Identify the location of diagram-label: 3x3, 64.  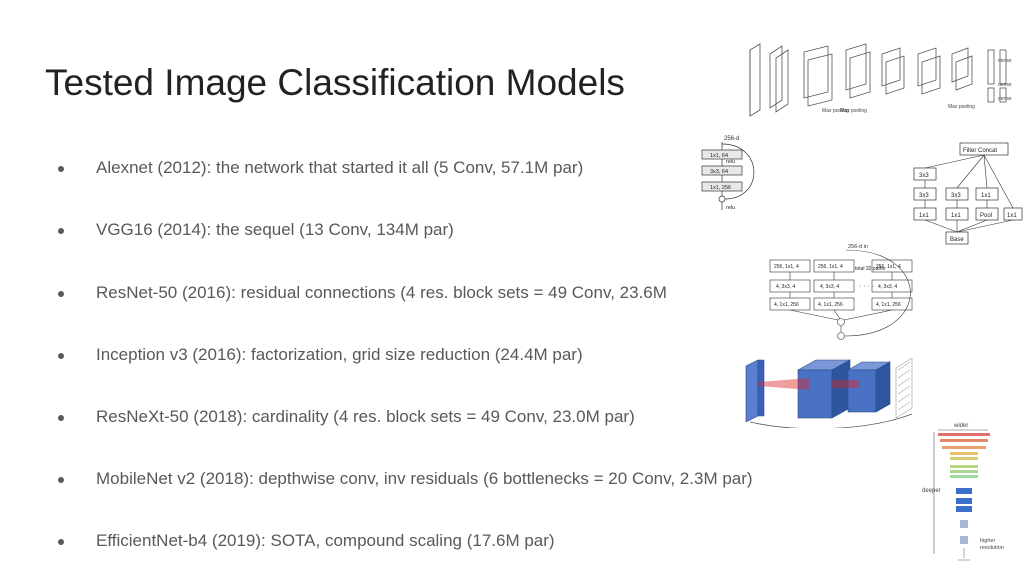
(719, 172).